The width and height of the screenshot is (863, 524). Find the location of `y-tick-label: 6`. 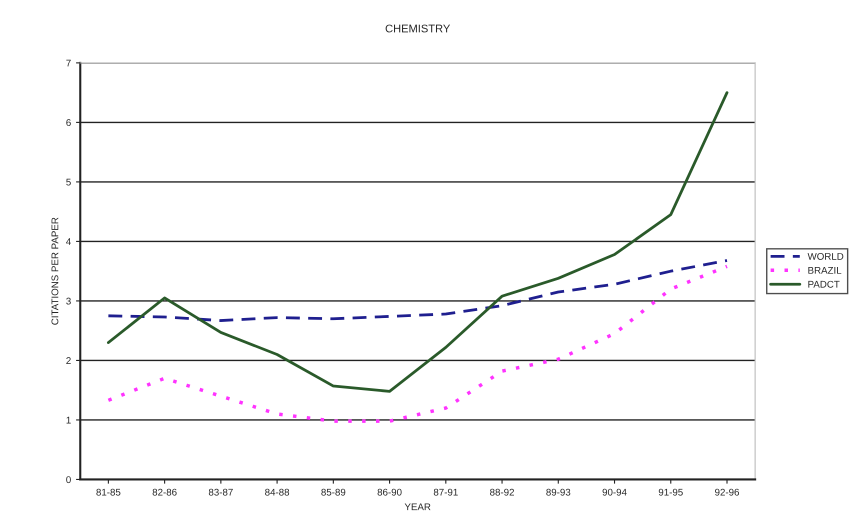

y-tick-label: 6 is located at coordinates (68, 122).